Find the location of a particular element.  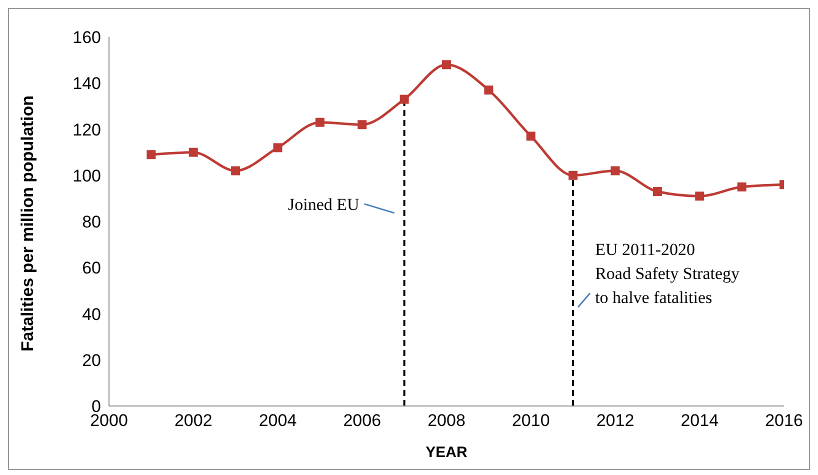

annotation: Joined EU is located at coordinates (324, 204).